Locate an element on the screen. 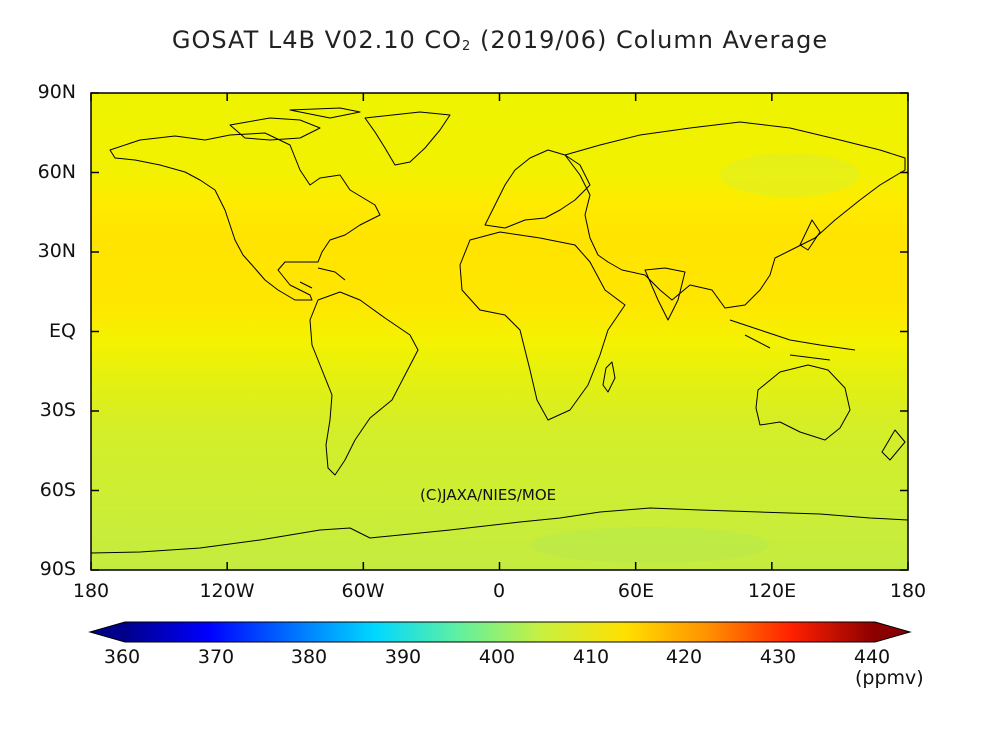 This screenshot has width=1000, height=750. lat-label-60s: 60S is located at coordinates (57, 490).